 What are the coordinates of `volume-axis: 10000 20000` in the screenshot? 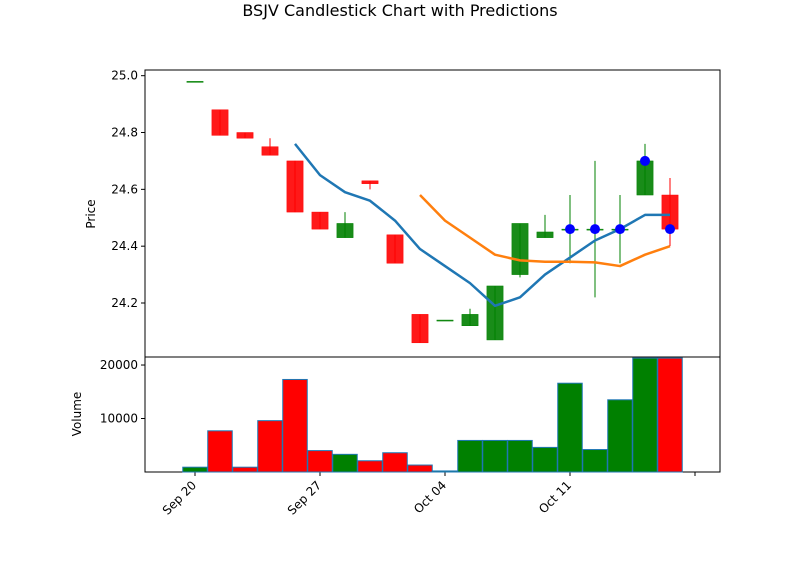 It's located at (122, 392).